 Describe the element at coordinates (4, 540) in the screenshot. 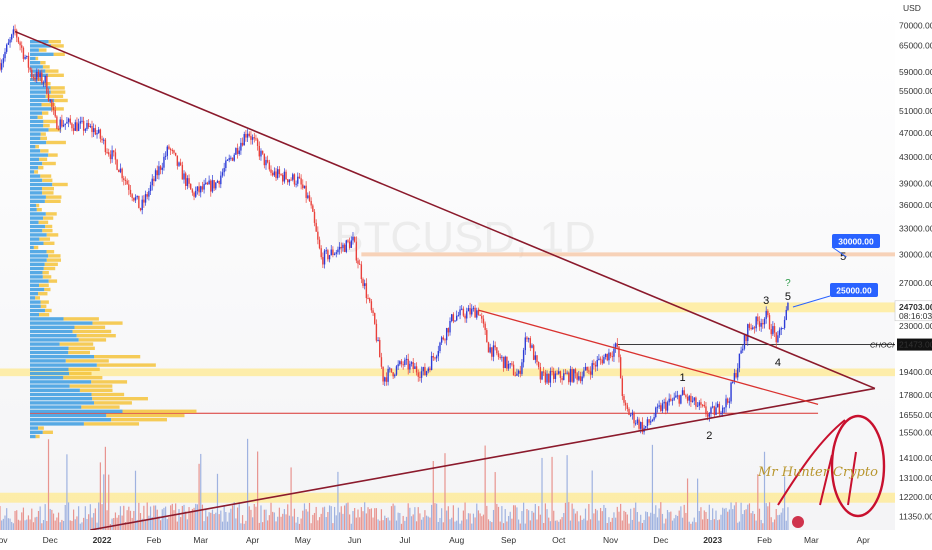

I see `time-tick-label: Nov` at that location.